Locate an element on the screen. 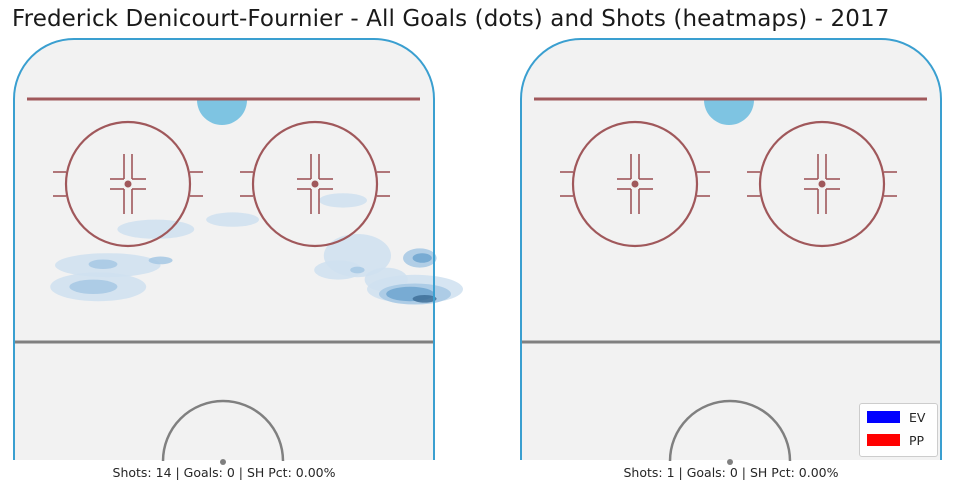 The height and width of the screenshot is (493, 953). faceoff-dot-left-left is located at coordinates (128, 184).